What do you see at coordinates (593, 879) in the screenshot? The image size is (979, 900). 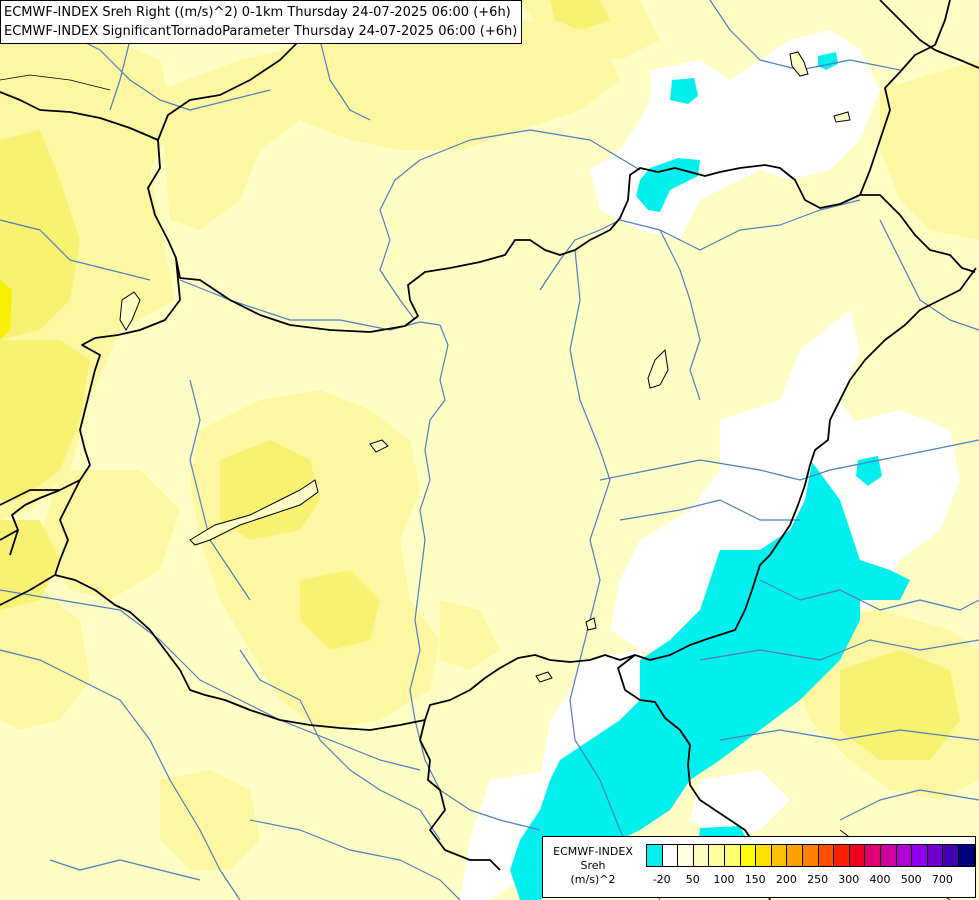 I see `legend-unit: (m/s)^2` at bounding box center [593, 879].